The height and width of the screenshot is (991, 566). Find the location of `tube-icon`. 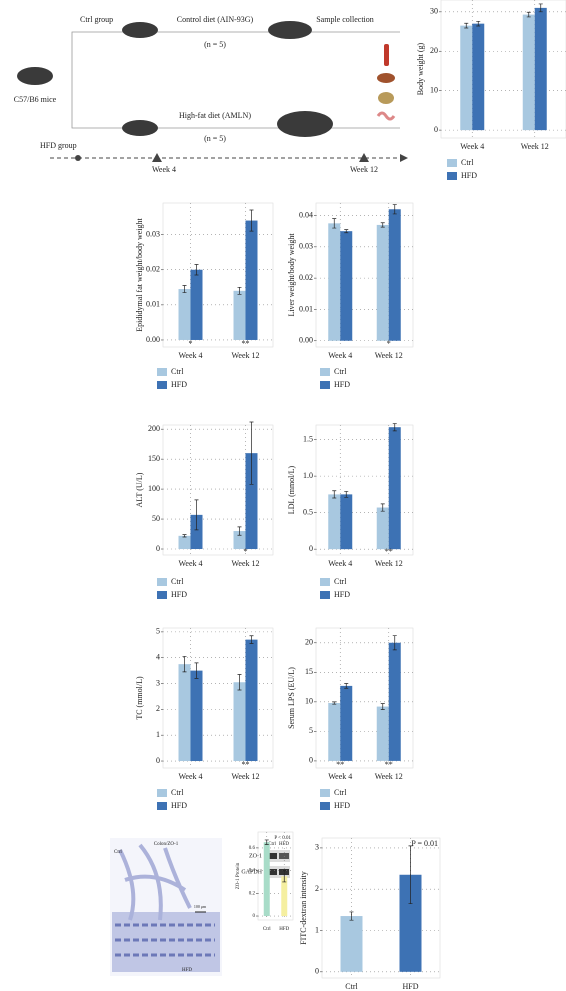

tube-icon is located at coordinates (386, 55).